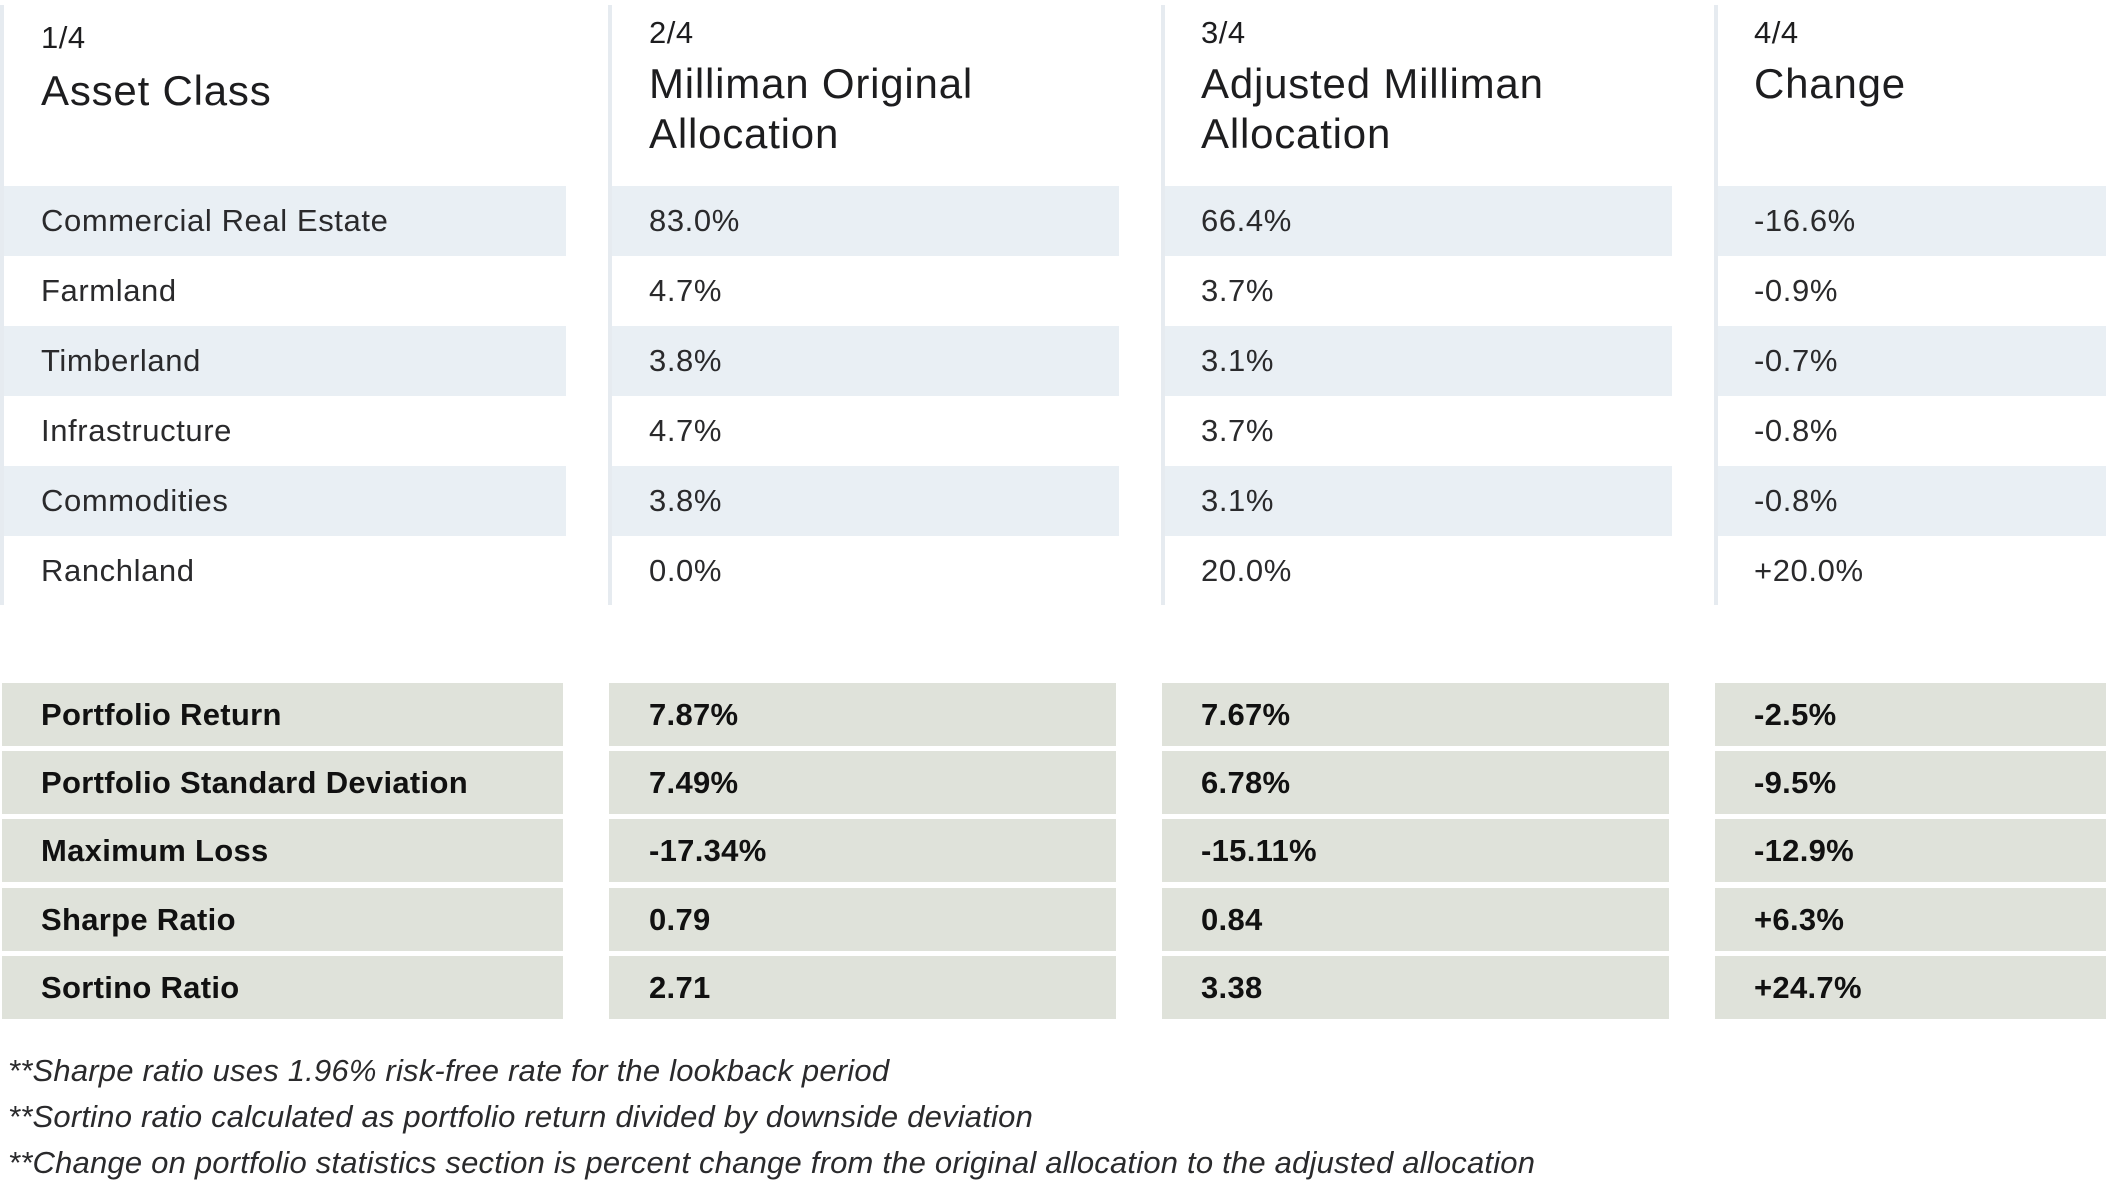 The image size is (2106, 1184). Describe the element at coordinates (1246, 570) in the screenshot. I see `table-row-adjusted: 20.0%` at that location.